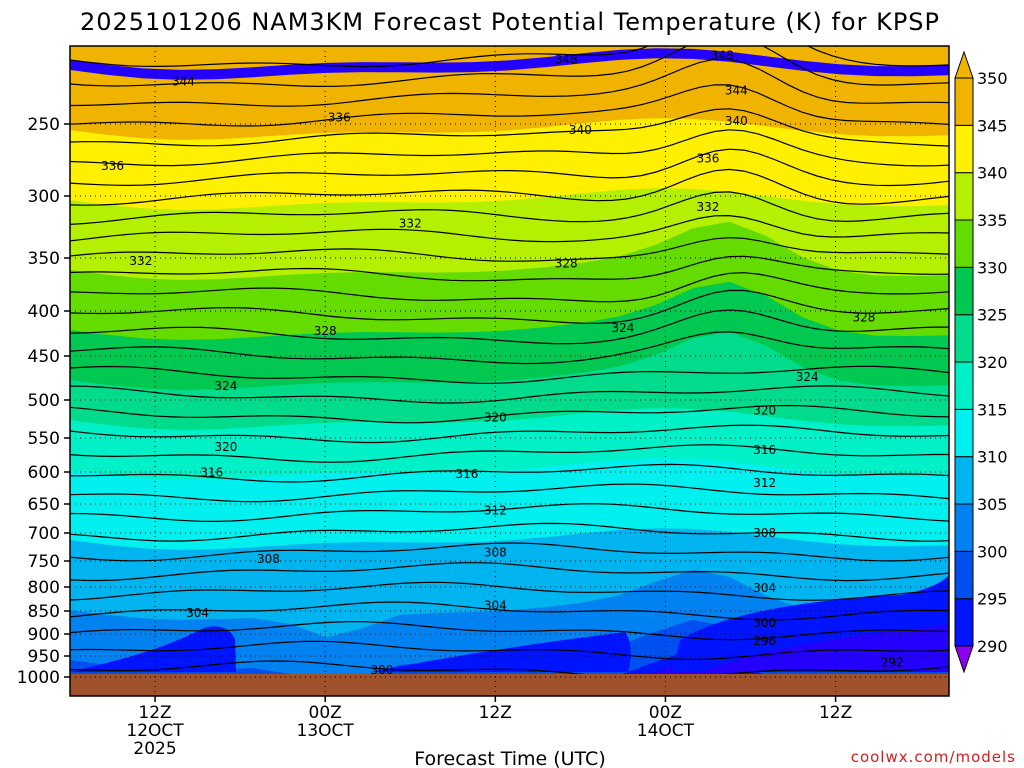 The image size is (1024, 768). I want to click on colorbar-label: 315, so click(992, 409).